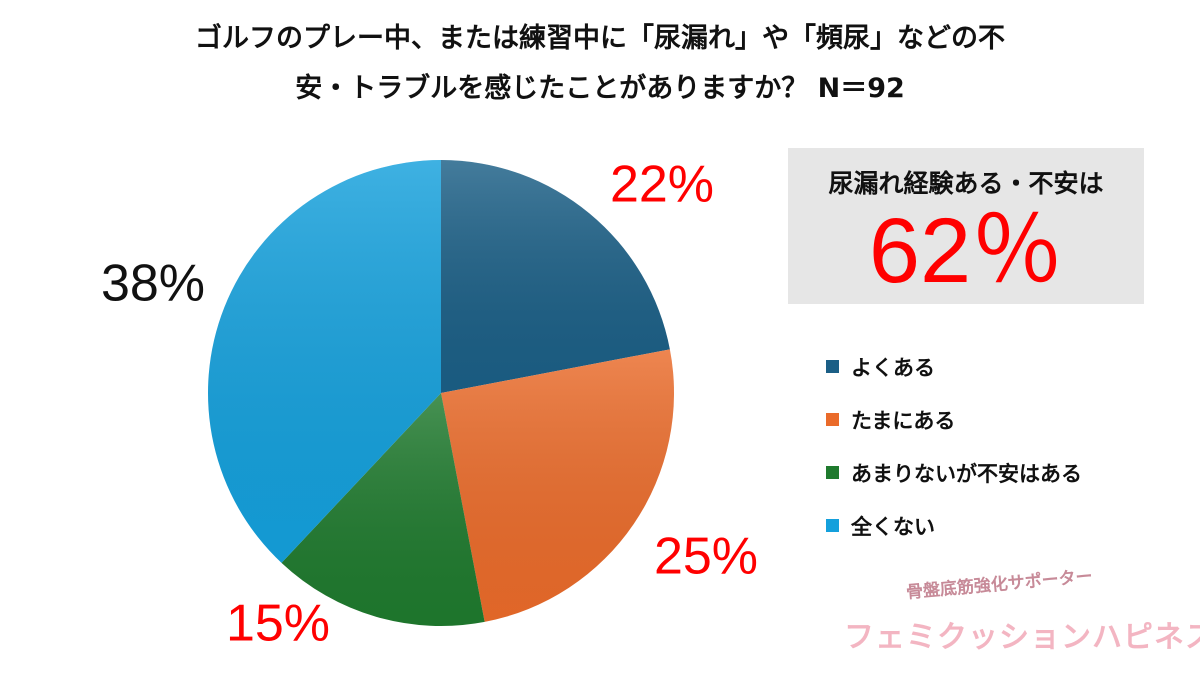 The height and width of the screenshot is (675, 1200). Describe the element at coordinates (706, 557) in the screenshot. I see `pie-data-label-2: 25%` at that location.